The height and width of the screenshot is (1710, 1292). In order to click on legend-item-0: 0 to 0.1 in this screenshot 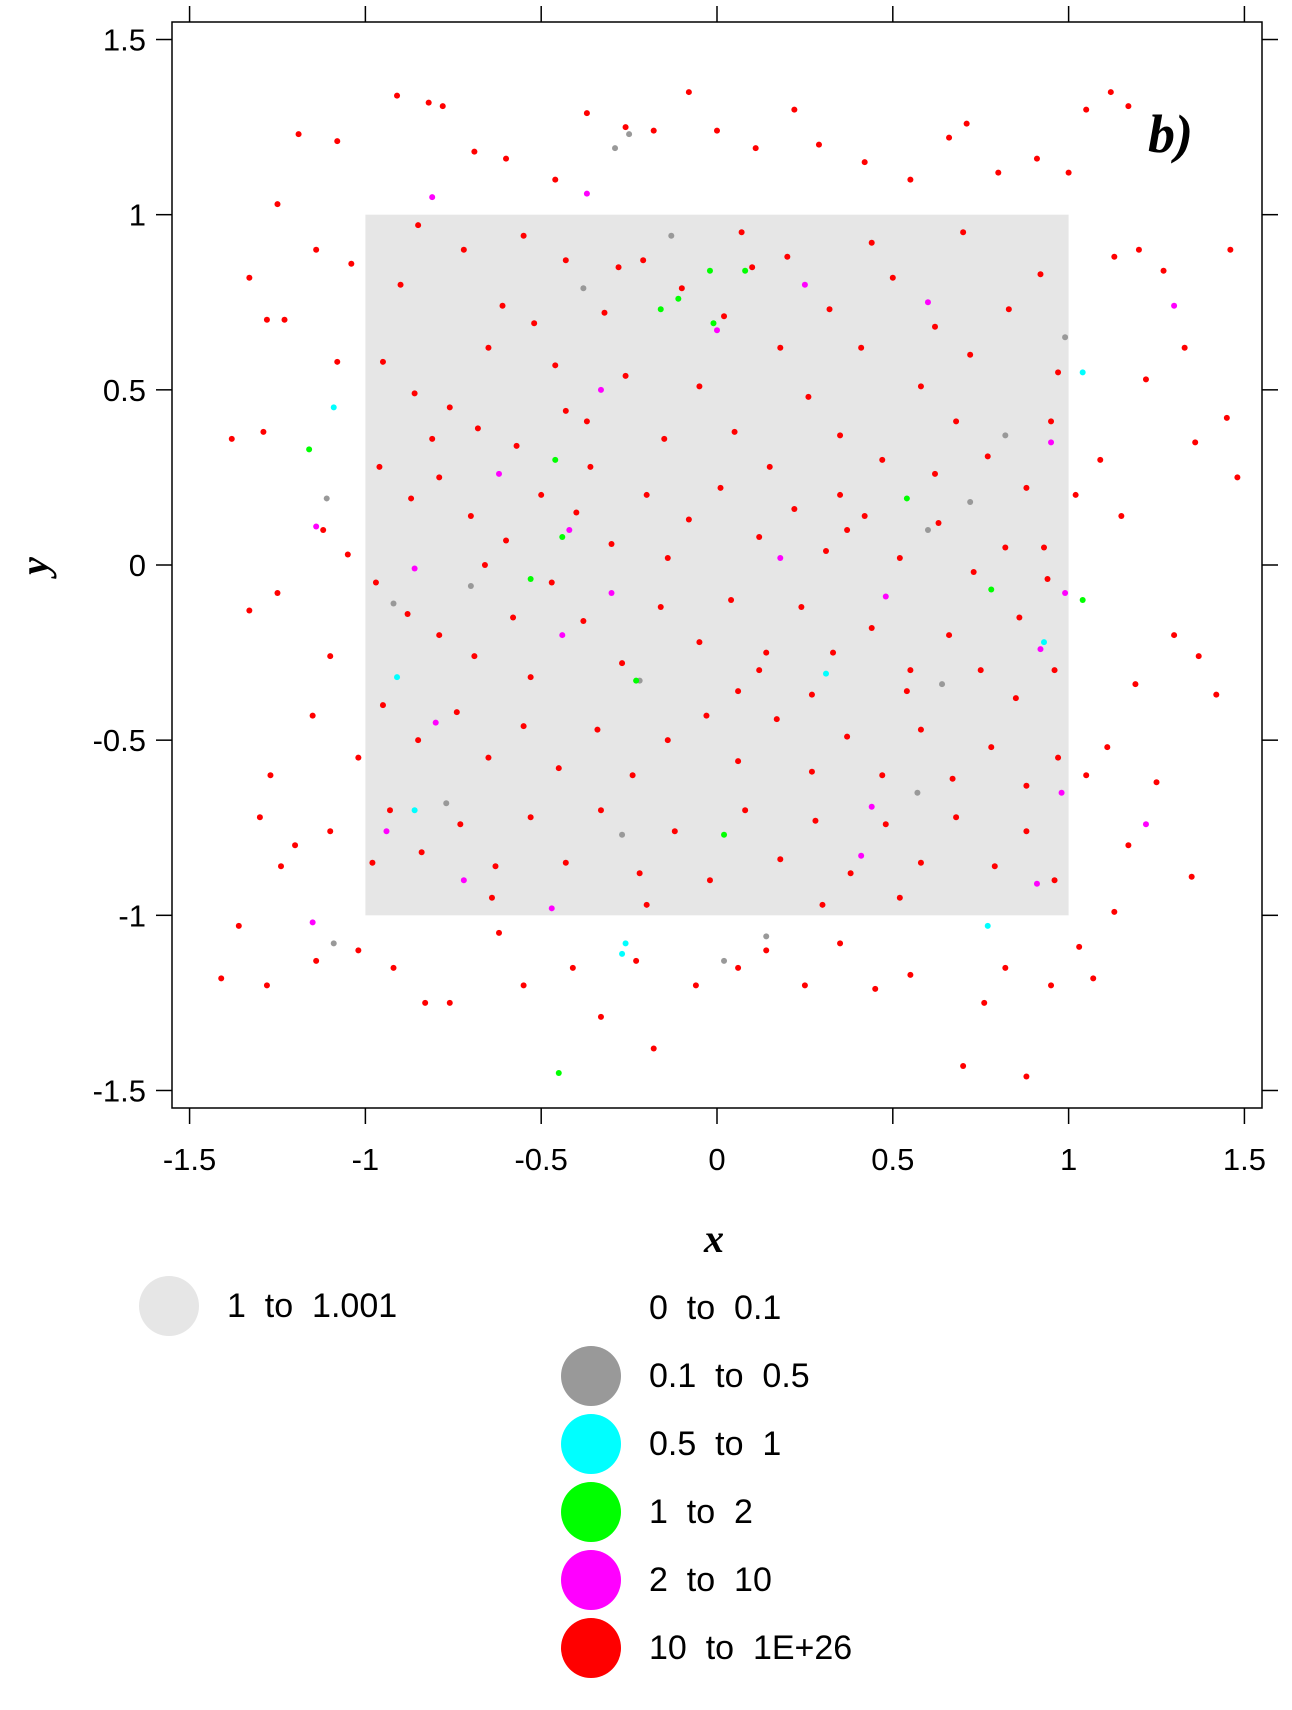, I will do `click(671, 1308)`.